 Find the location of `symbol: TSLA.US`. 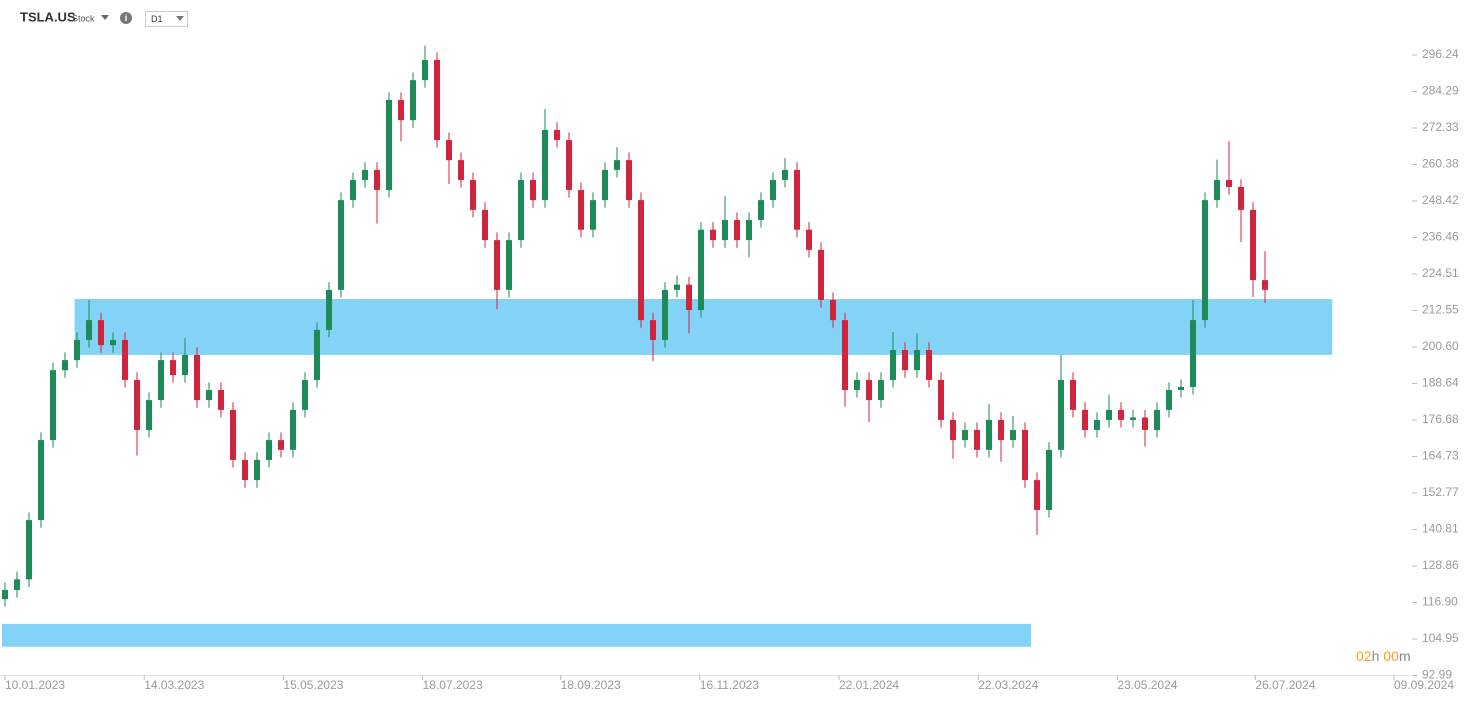

symbol: TSLA.US is located at coordinates (48, 16).